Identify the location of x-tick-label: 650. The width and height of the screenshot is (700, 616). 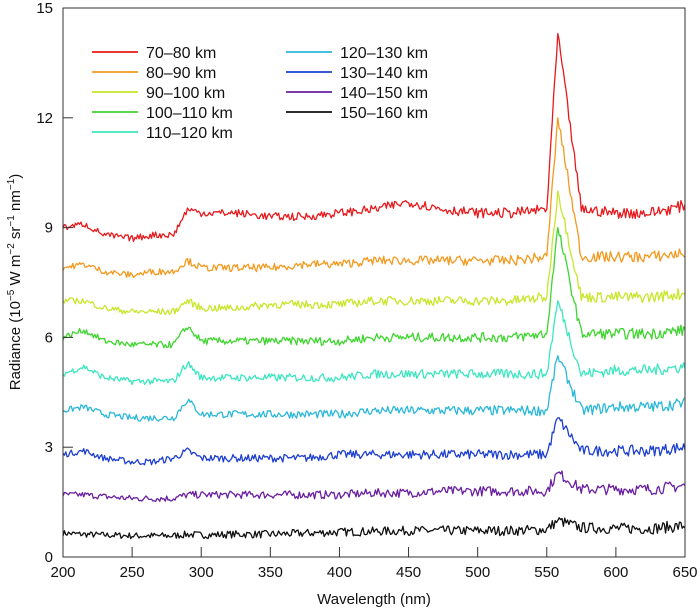
(684, 572).